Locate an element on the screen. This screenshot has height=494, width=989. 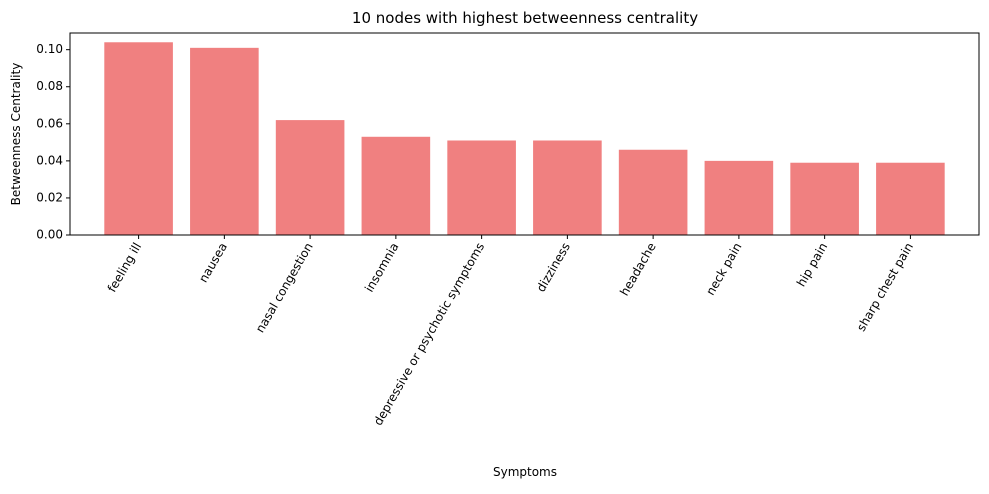
y-tick-label-3: 0.06 is located at coordinates (49, 123).